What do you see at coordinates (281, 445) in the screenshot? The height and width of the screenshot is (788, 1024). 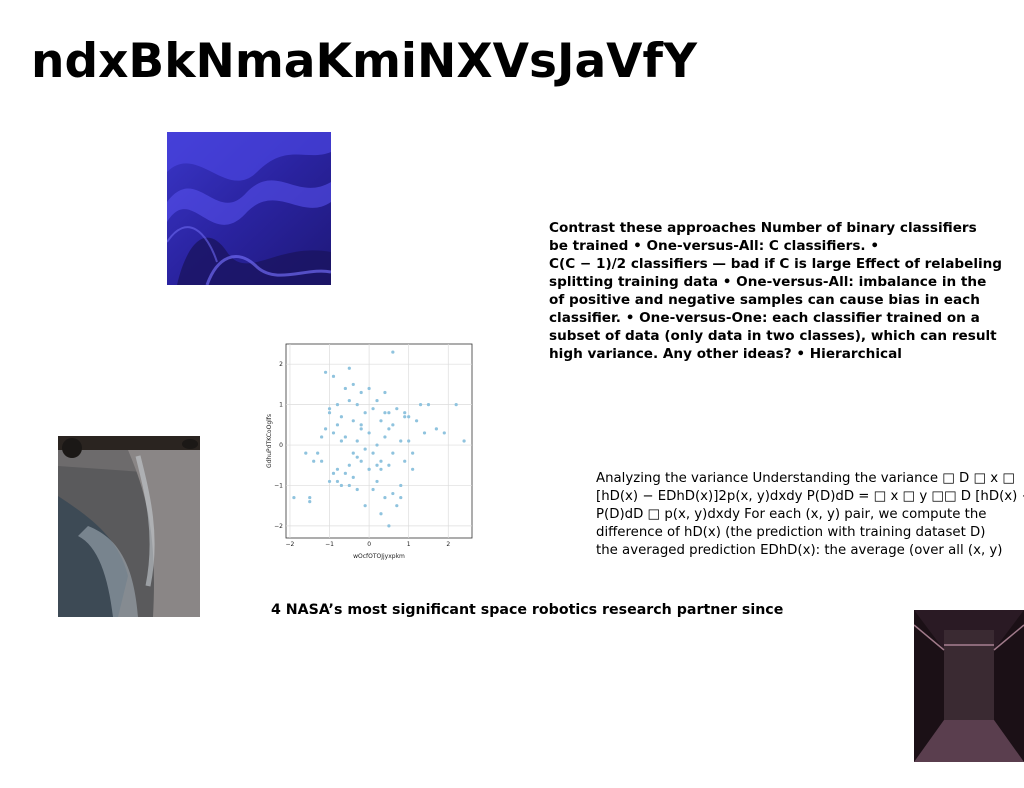 I see `y-tick-label: 0` at bounding box center [281, 445].